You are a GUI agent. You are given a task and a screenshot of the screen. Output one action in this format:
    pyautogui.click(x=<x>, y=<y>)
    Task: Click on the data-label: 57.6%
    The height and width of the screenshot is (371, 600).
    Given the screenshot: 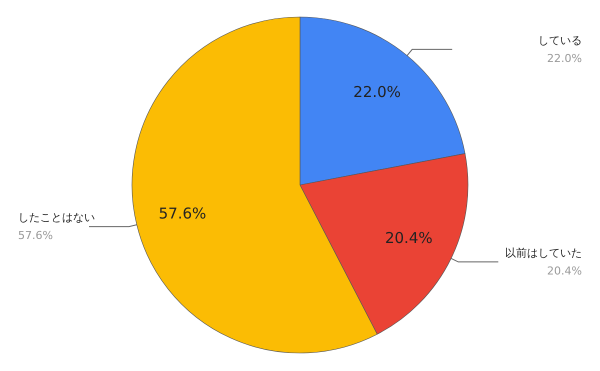 What is the action you would take?
    pyautogui.click(x=35, y=235)
    